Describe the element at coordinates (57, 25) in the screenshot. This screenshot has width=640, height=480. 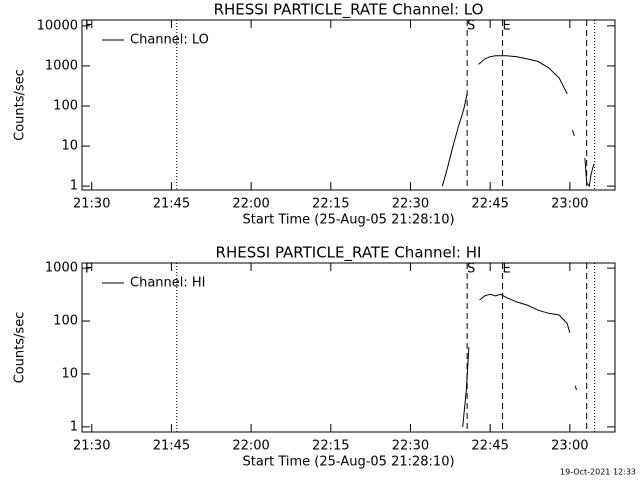
I see `y-tick-label: 10000` at that location.